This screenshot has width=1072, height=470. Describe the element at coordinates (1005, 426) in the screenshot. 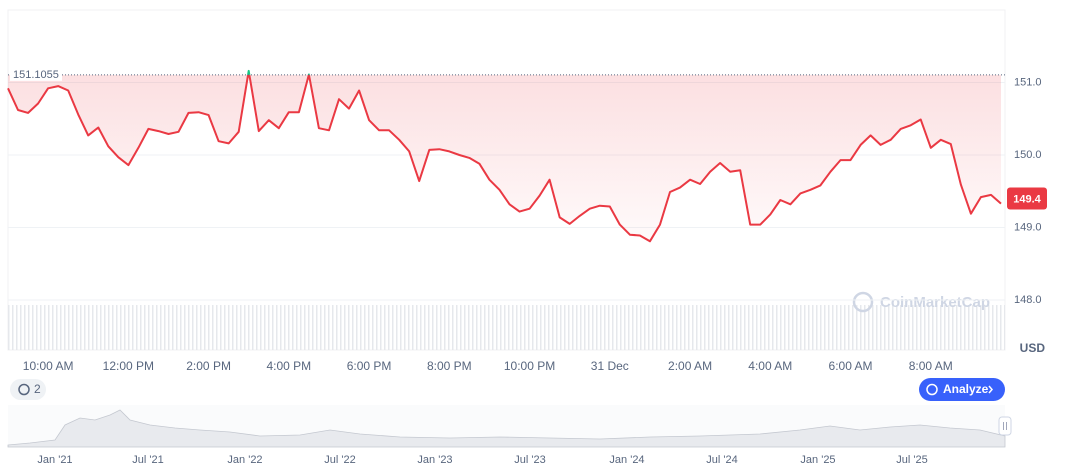

I see `overview-handle` at that location.